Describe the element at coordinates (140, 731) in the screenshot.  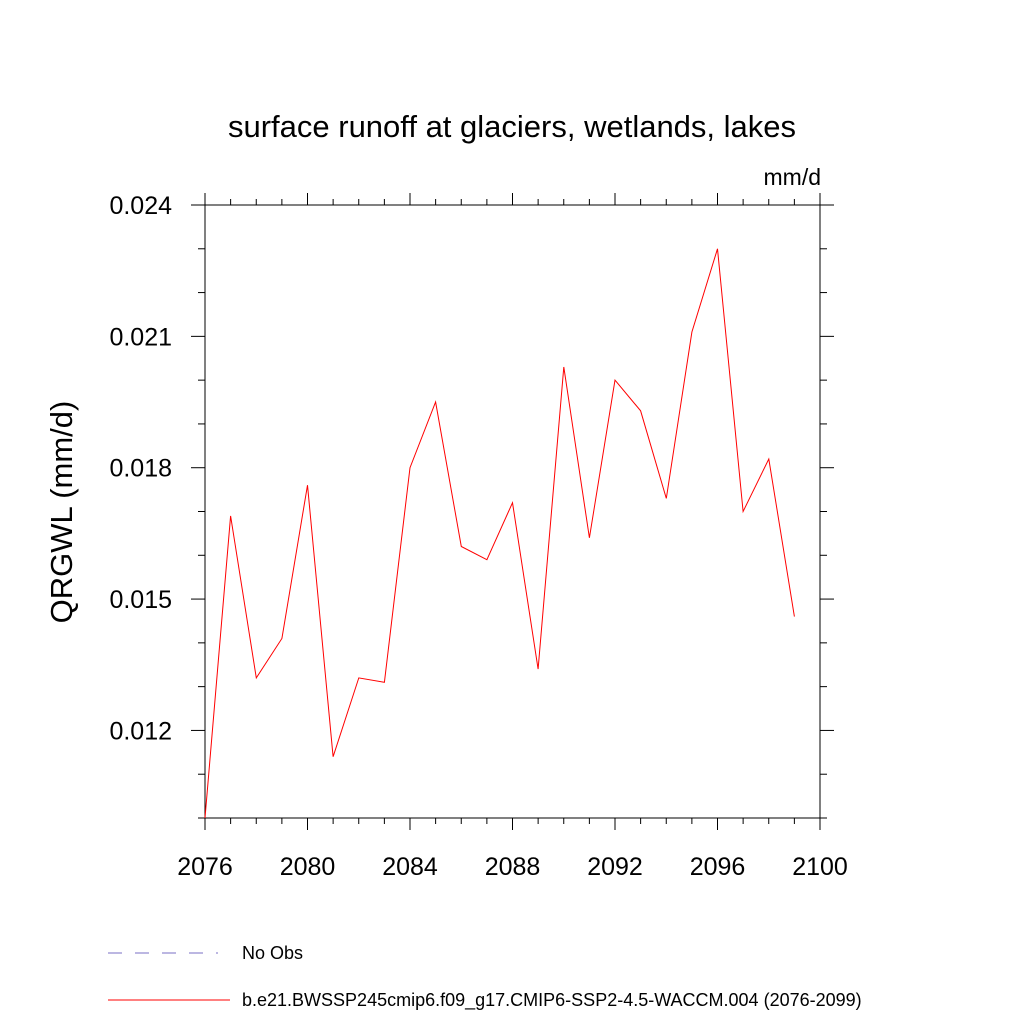
I see `y-tick-label: 0.012` at that location.